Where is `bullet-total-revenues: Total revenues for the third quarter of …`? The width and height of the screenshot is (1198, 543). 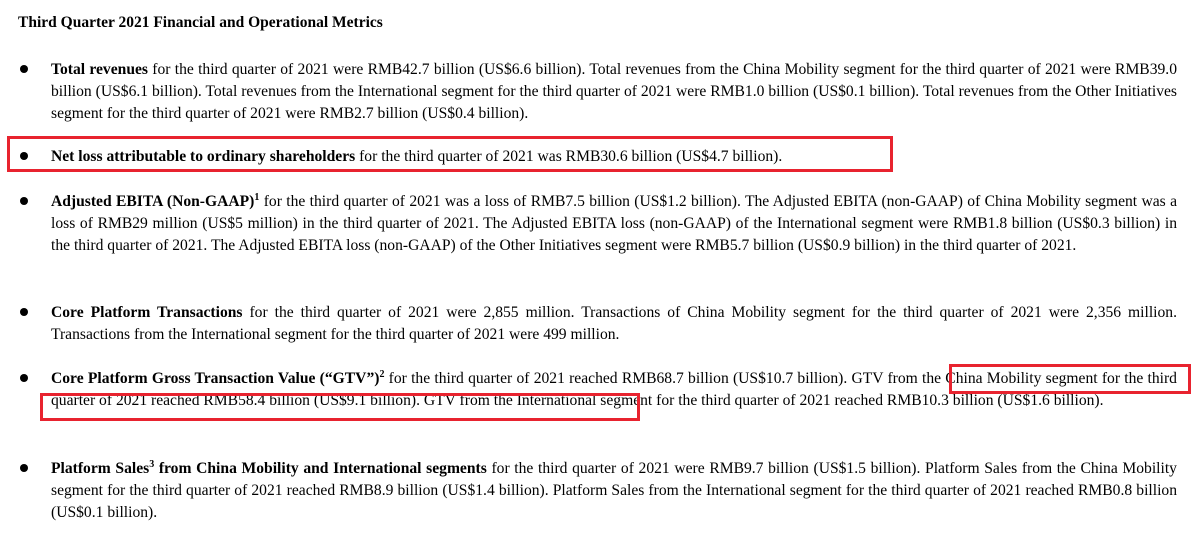
bullet-total-revenues: Total revenues for the third quarter of … is located at coordinates (598, 92).